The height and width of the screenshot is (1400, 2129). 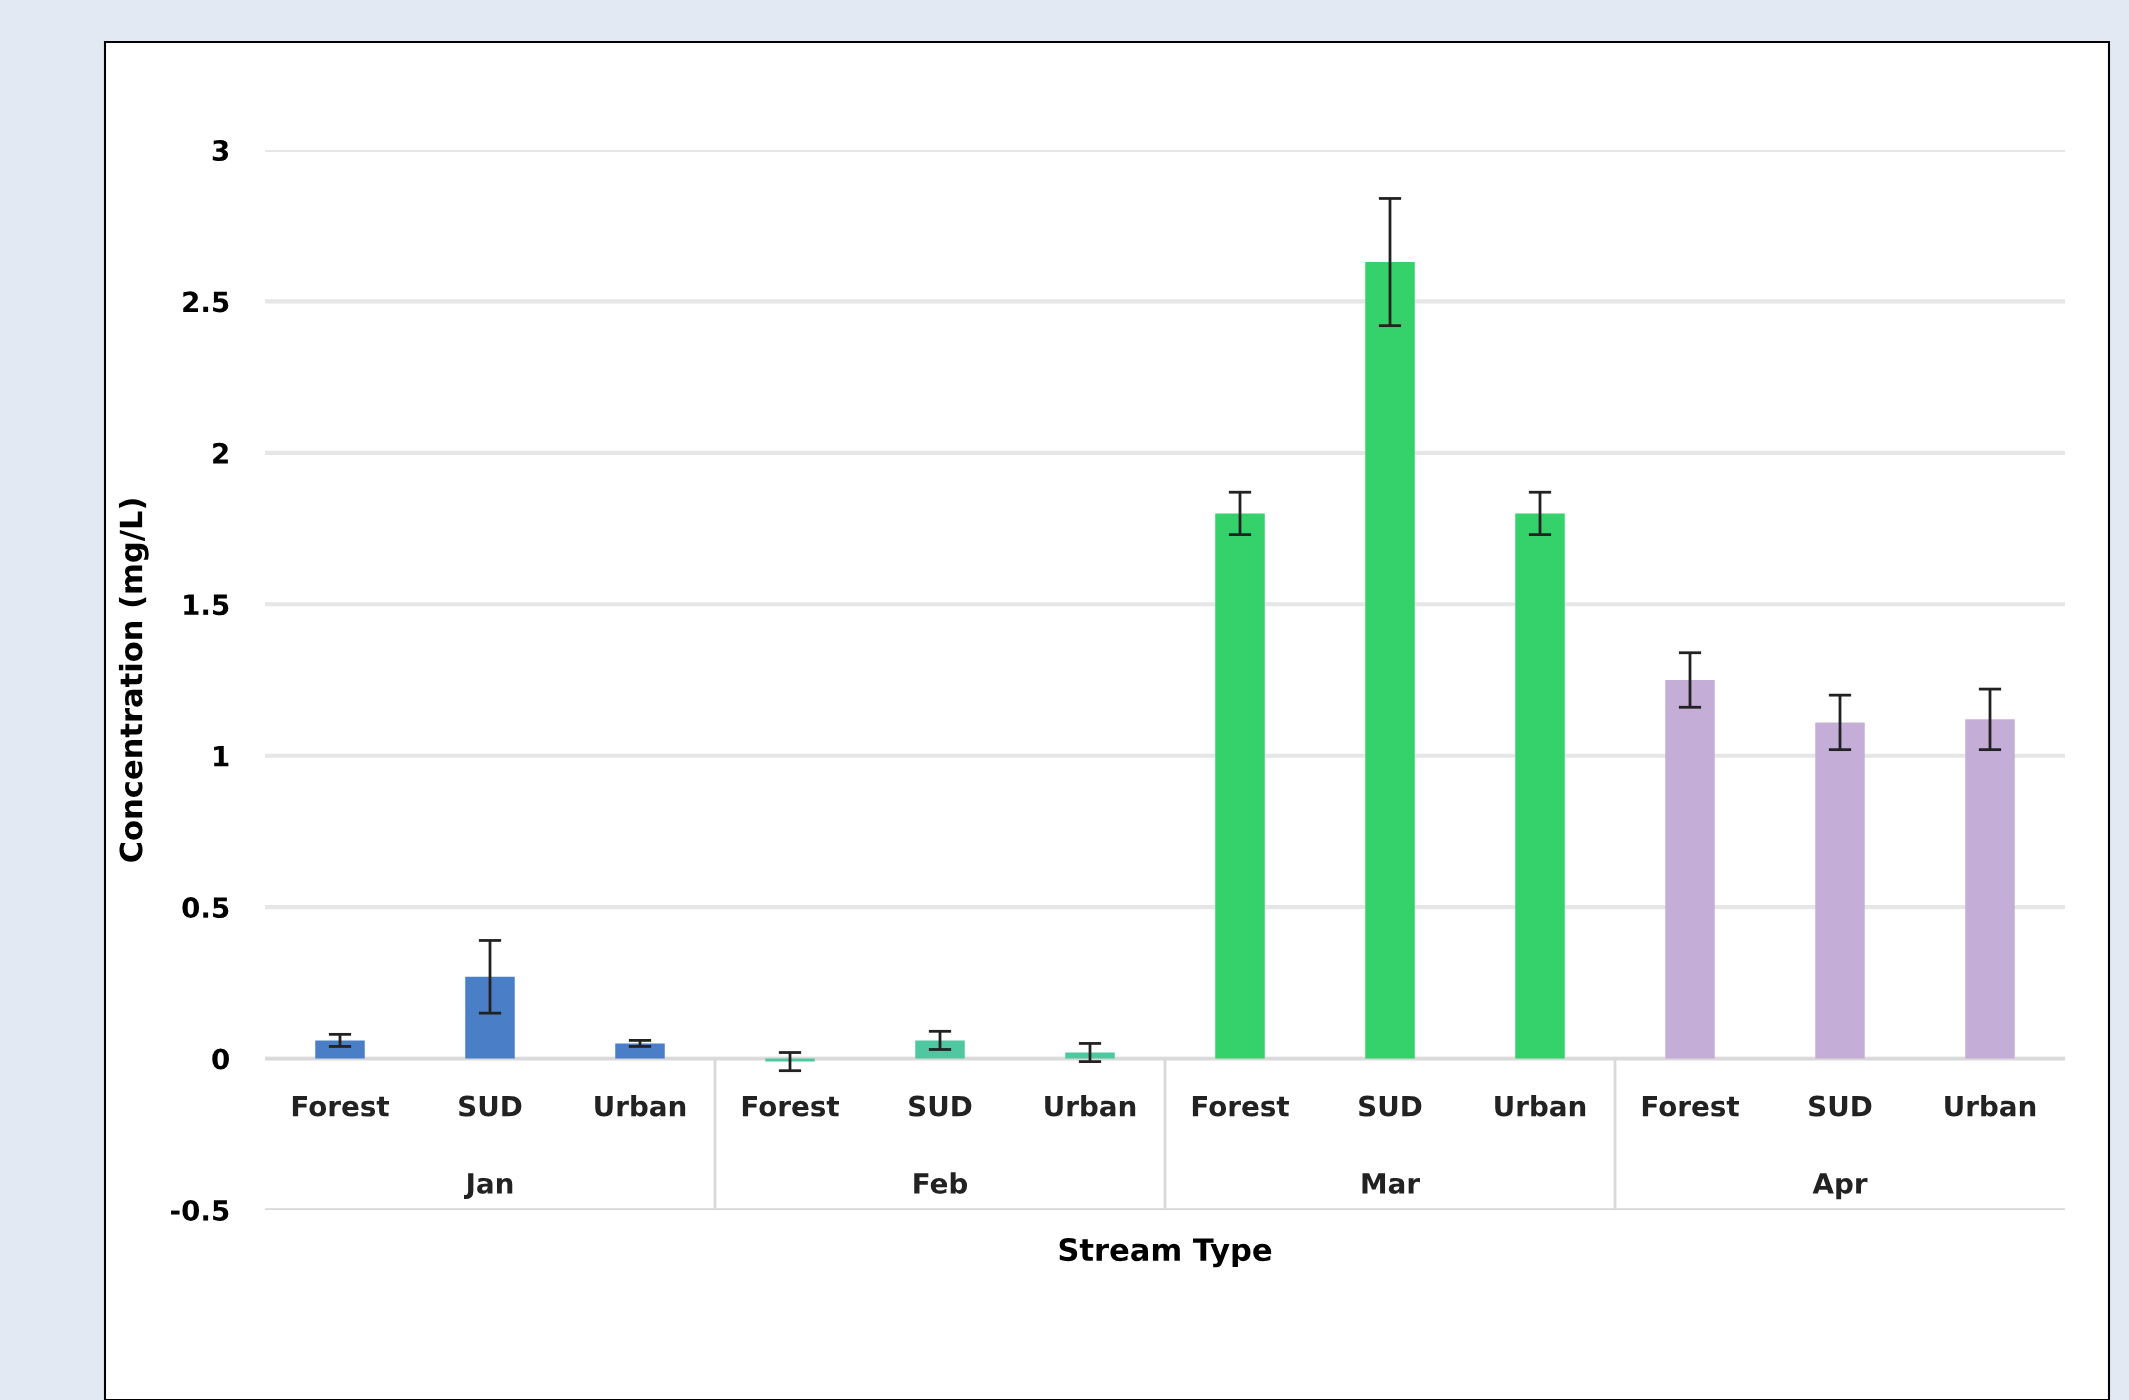 What do you see at coordinates (133, 680) in the screenshot?
I see `y-axis-title: Concentration (mg/L)` at bounding box center [133, 680].